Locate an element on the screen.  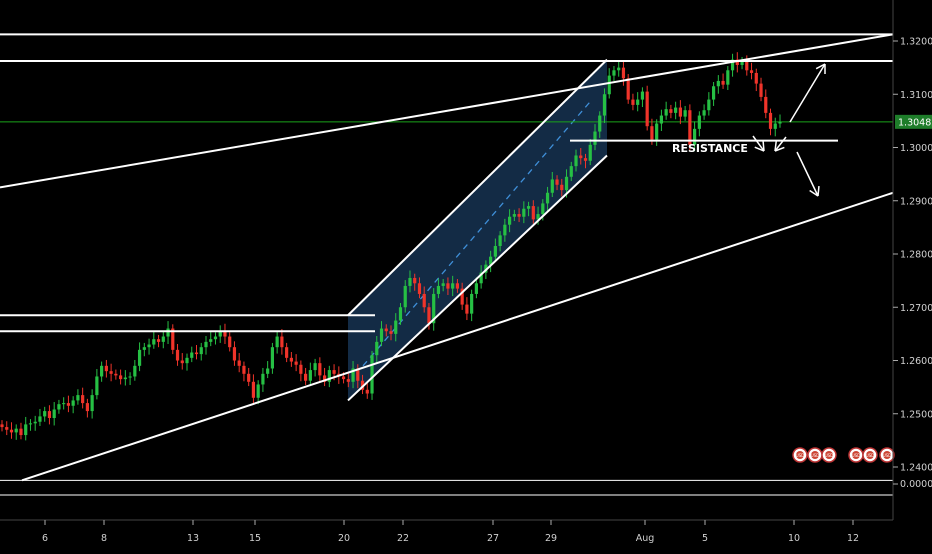
candle is located at coordinates (647, 108).